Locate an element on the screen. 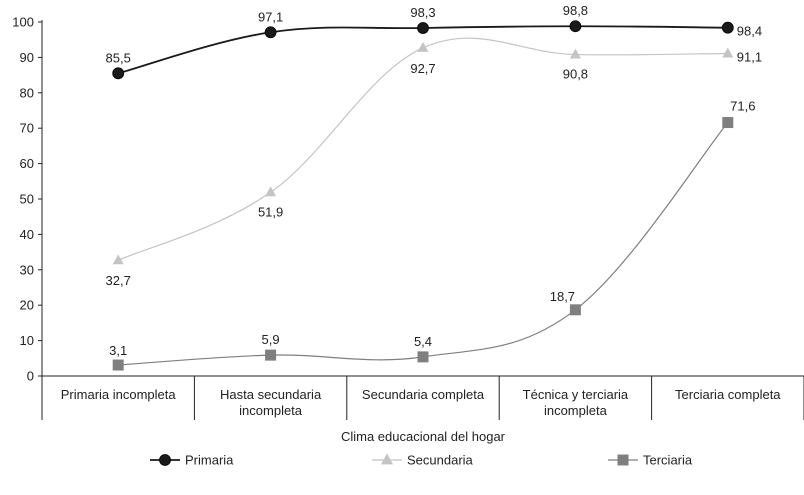  y-tick-label: 60 is located at coordinates (27, 163).